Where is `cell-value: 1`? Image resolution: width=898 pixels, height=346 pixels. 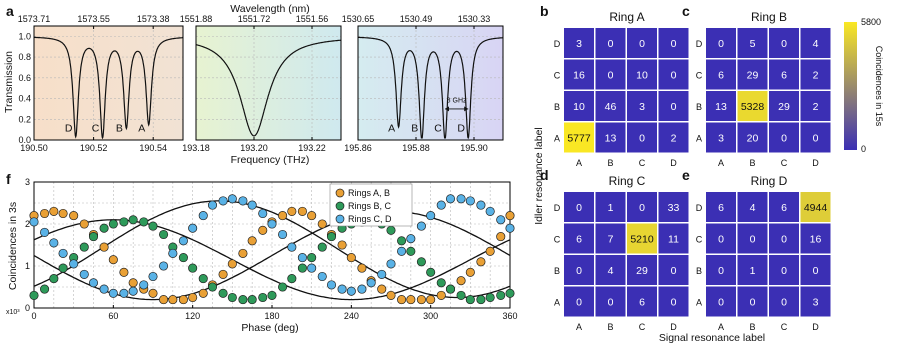
cell-value: 1 is located at coordinates (611, 208).